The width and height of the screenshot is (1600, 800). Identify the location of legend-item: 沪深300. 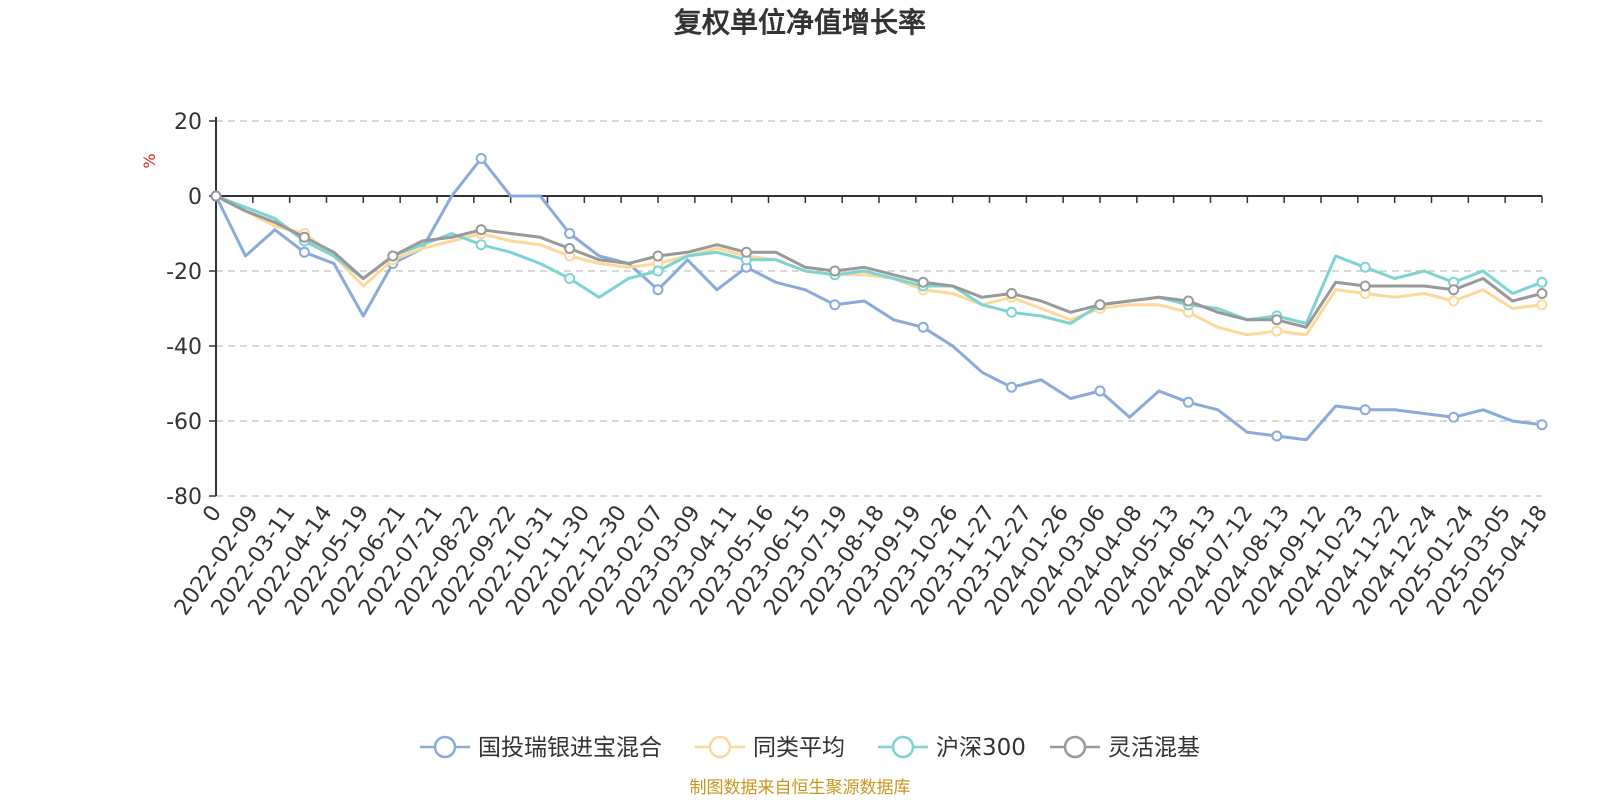
(952, 748).